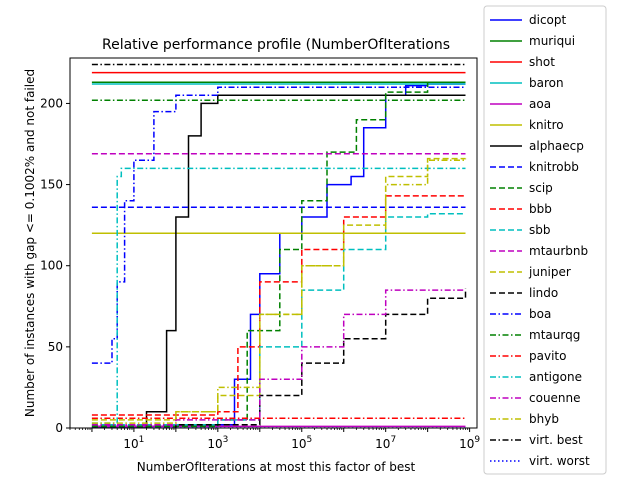 This screenshot has height=480, width=640. I want to click on legend-label: aoa, so click(540, 104).